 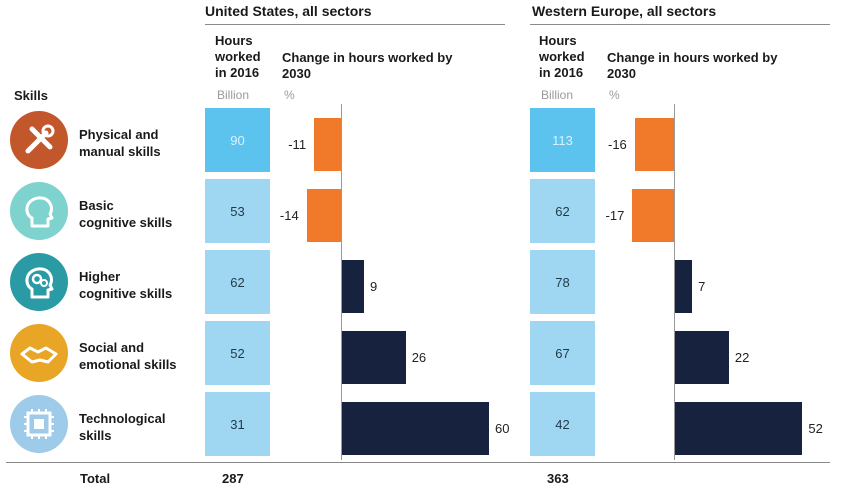 What do you see at coordinates (562, 56) in the screenshot?
I see `hours-header-we: Hours worked in 2016` at bounding box center [562, 56].